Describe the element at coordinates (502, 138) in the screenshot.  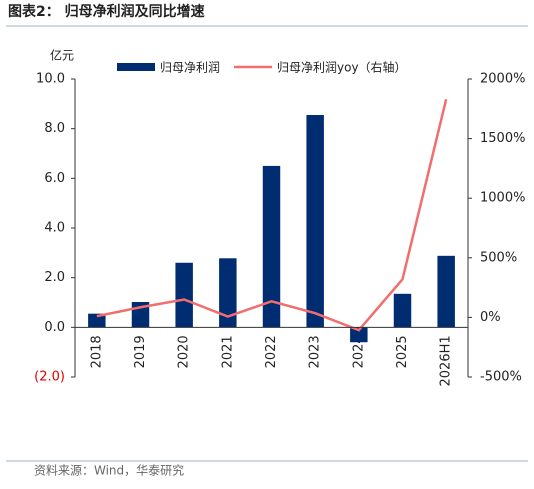
I see `y2-tick-label: 1500%` at that location.